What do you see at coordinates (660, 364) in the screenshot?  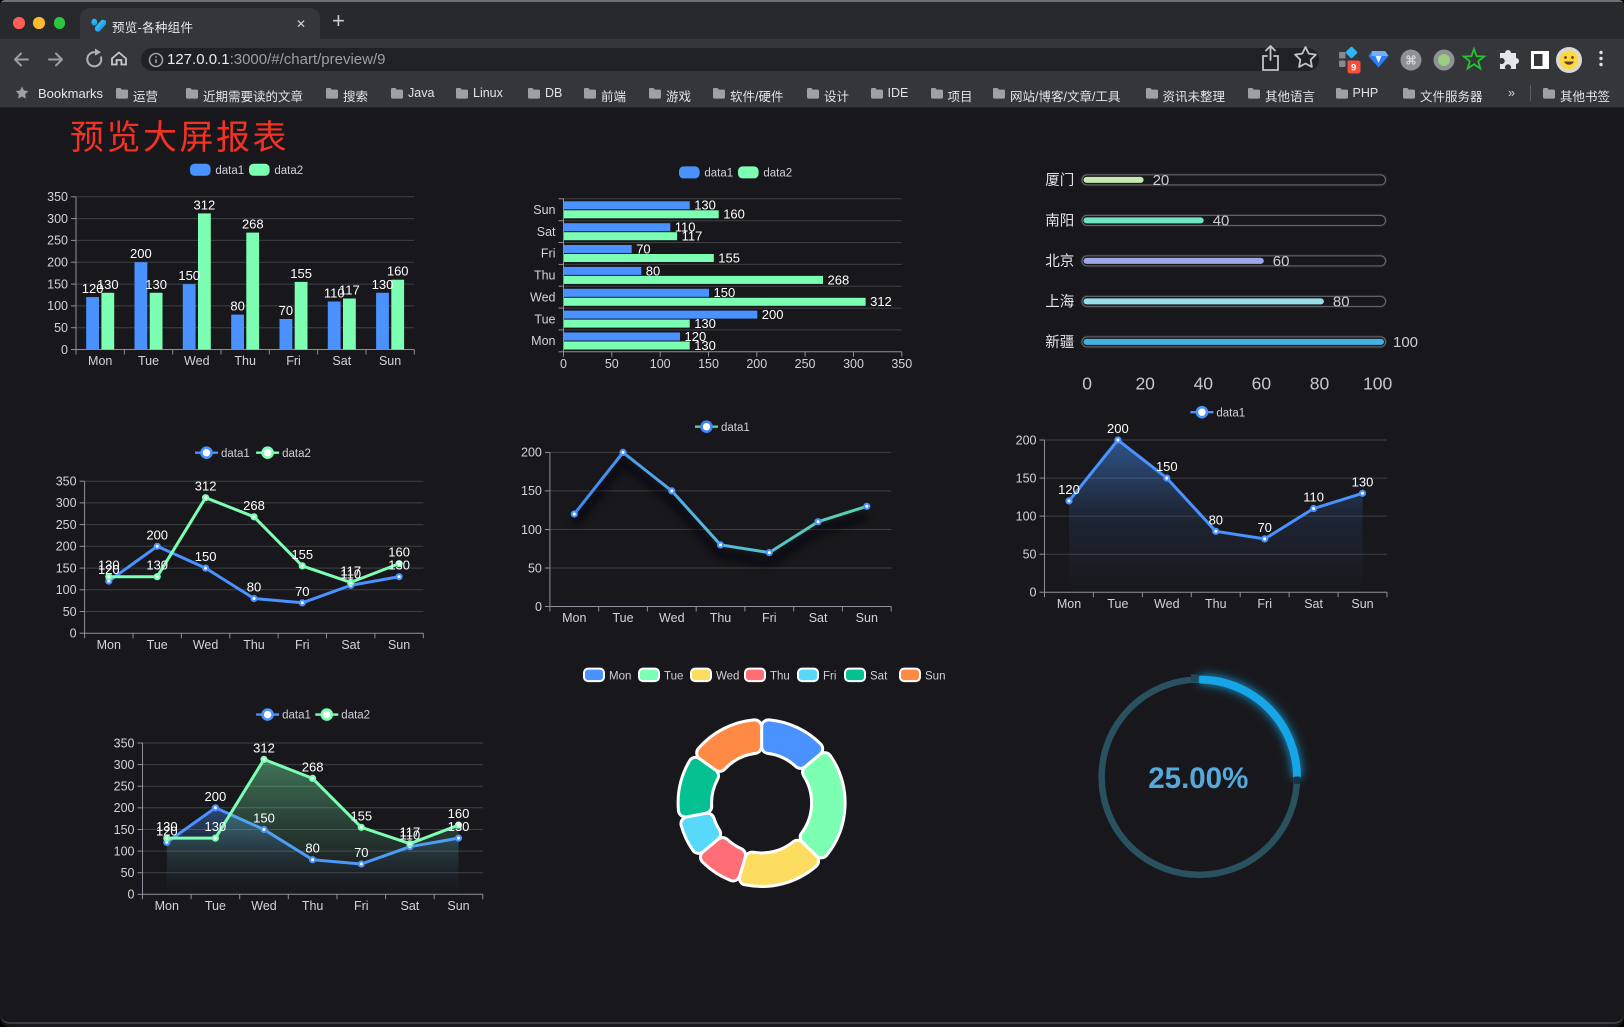 I see `svg-text: 100` at bounding box center [660, 364].